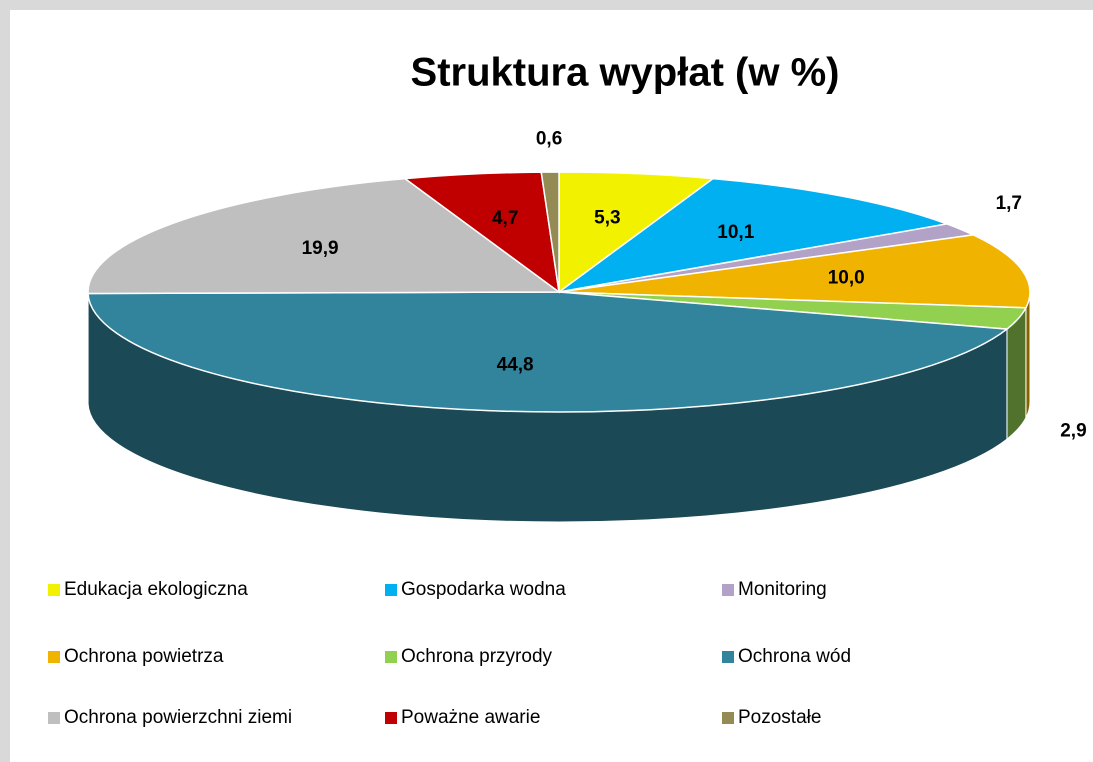  What do you see at coordinates (156, 589) in the screenshot?
I see `legend-label: Edukacja ekologiczna` at bounding box center [156, 589].